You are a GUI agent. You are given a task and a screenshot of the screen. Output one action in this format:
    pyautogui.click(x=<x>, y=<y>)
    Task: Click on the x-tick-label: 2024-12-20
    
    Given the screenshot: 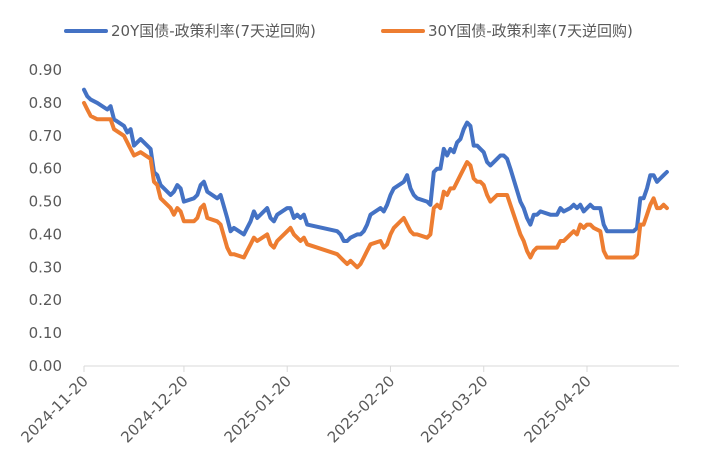 What is the action you would take?
    pyautogui.click(x=154, y=409)
    